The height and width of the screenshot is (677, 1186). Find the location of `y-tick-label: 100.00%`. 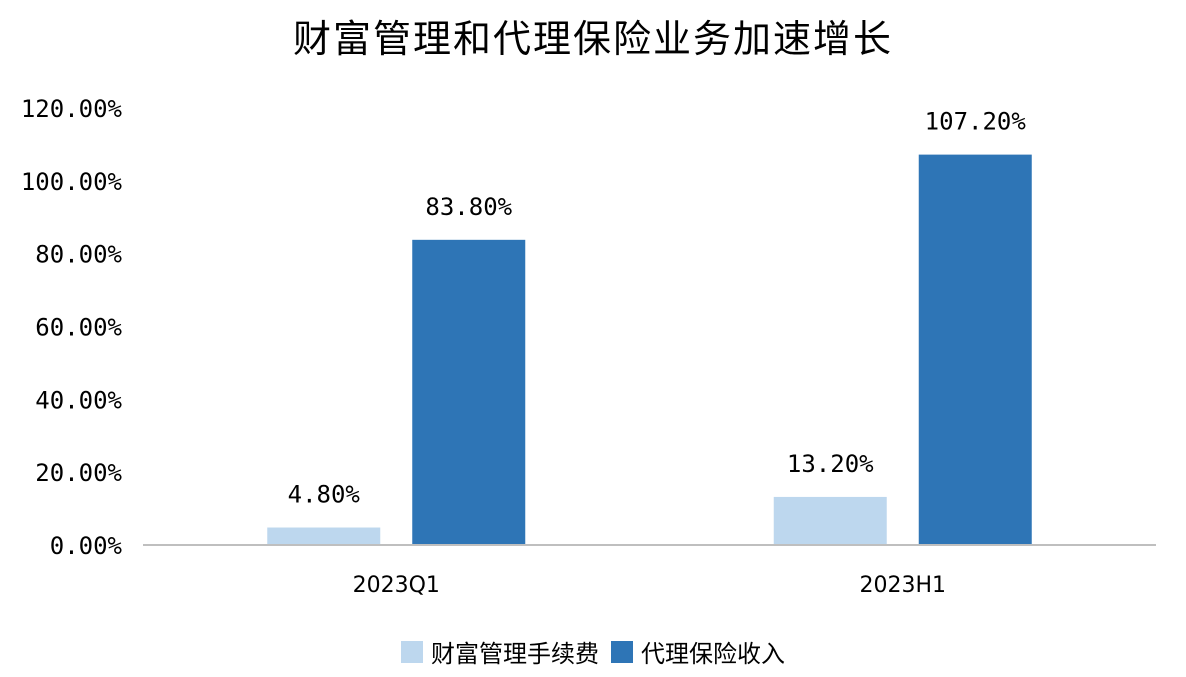

y-tick-label: 100.00% is located at coordinates (72, 182).